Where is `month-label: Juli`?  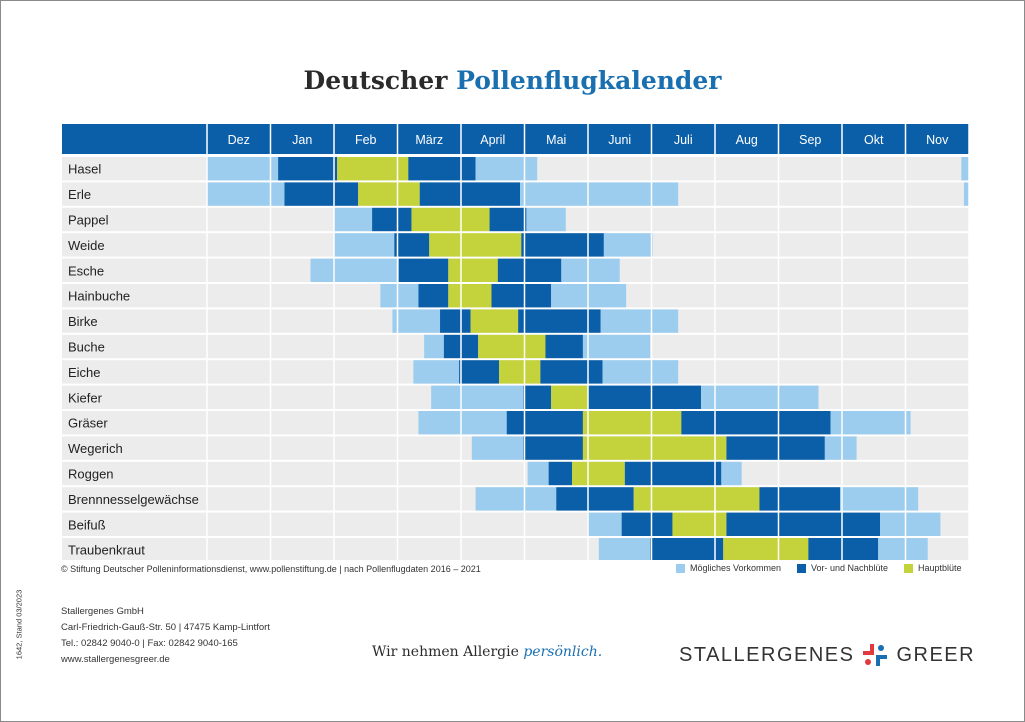
month-label: Juli is located at coordinates (683, 140).